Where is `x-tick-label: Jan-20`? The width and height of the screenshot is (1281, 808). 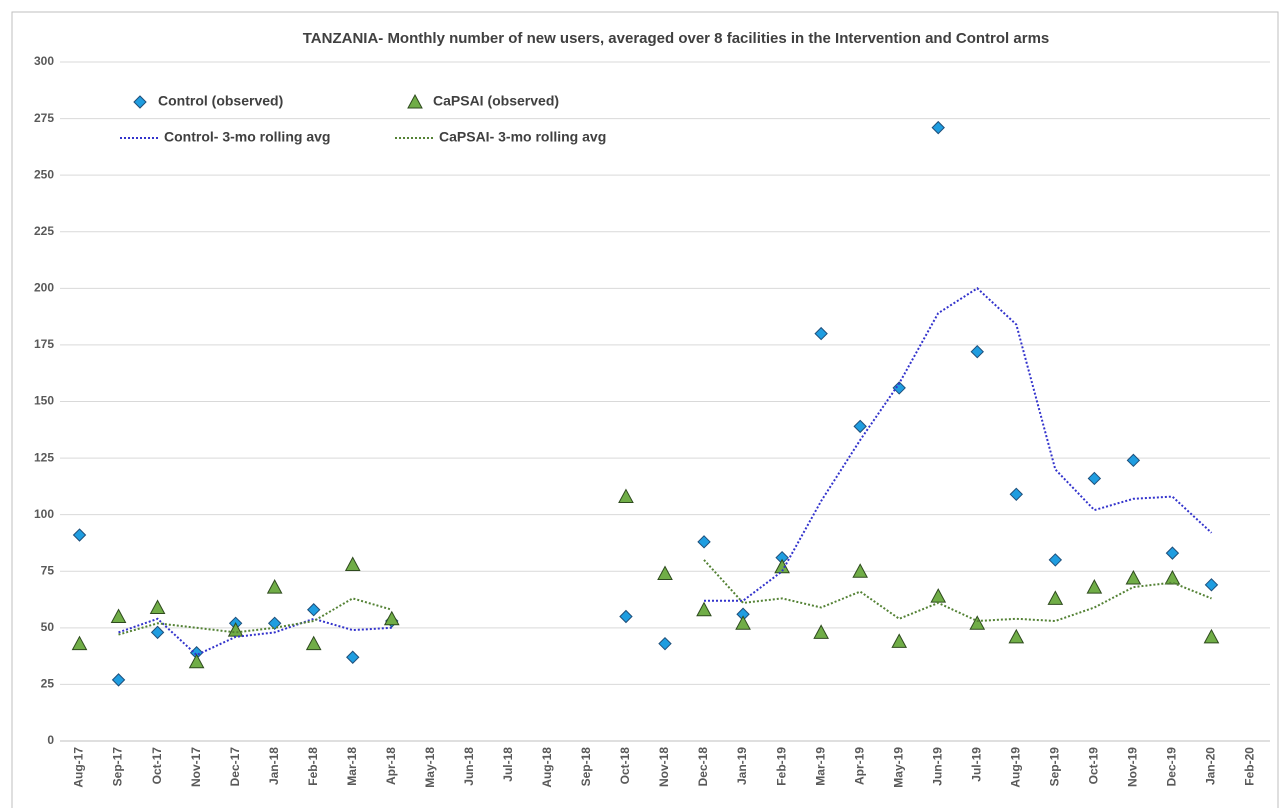
x-tick-label: Jan-20 is located at coordinates (1211, 766).